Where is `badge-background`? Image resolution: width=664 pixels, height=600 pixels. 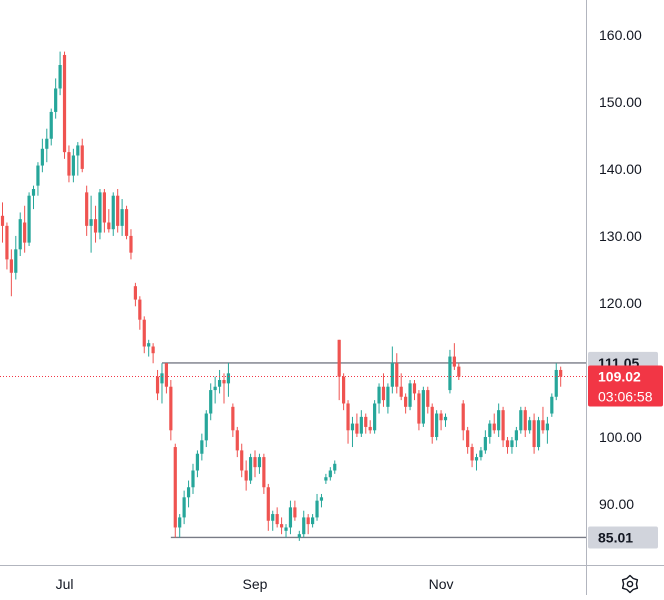
badge-background is located at coordinates (625, 386).